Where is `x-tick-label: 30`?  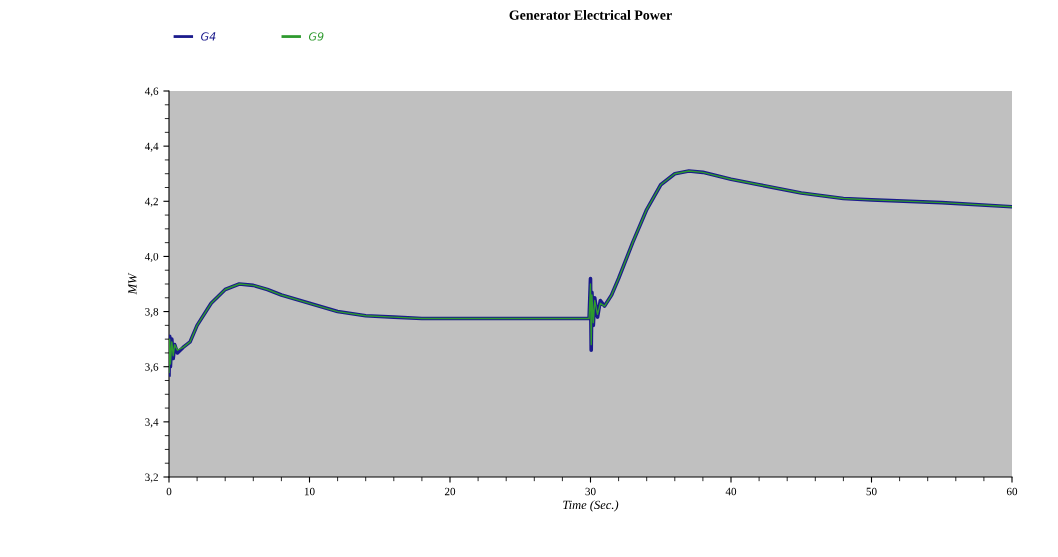 x-tick-label: 30 is located at coordinates (590, 491).